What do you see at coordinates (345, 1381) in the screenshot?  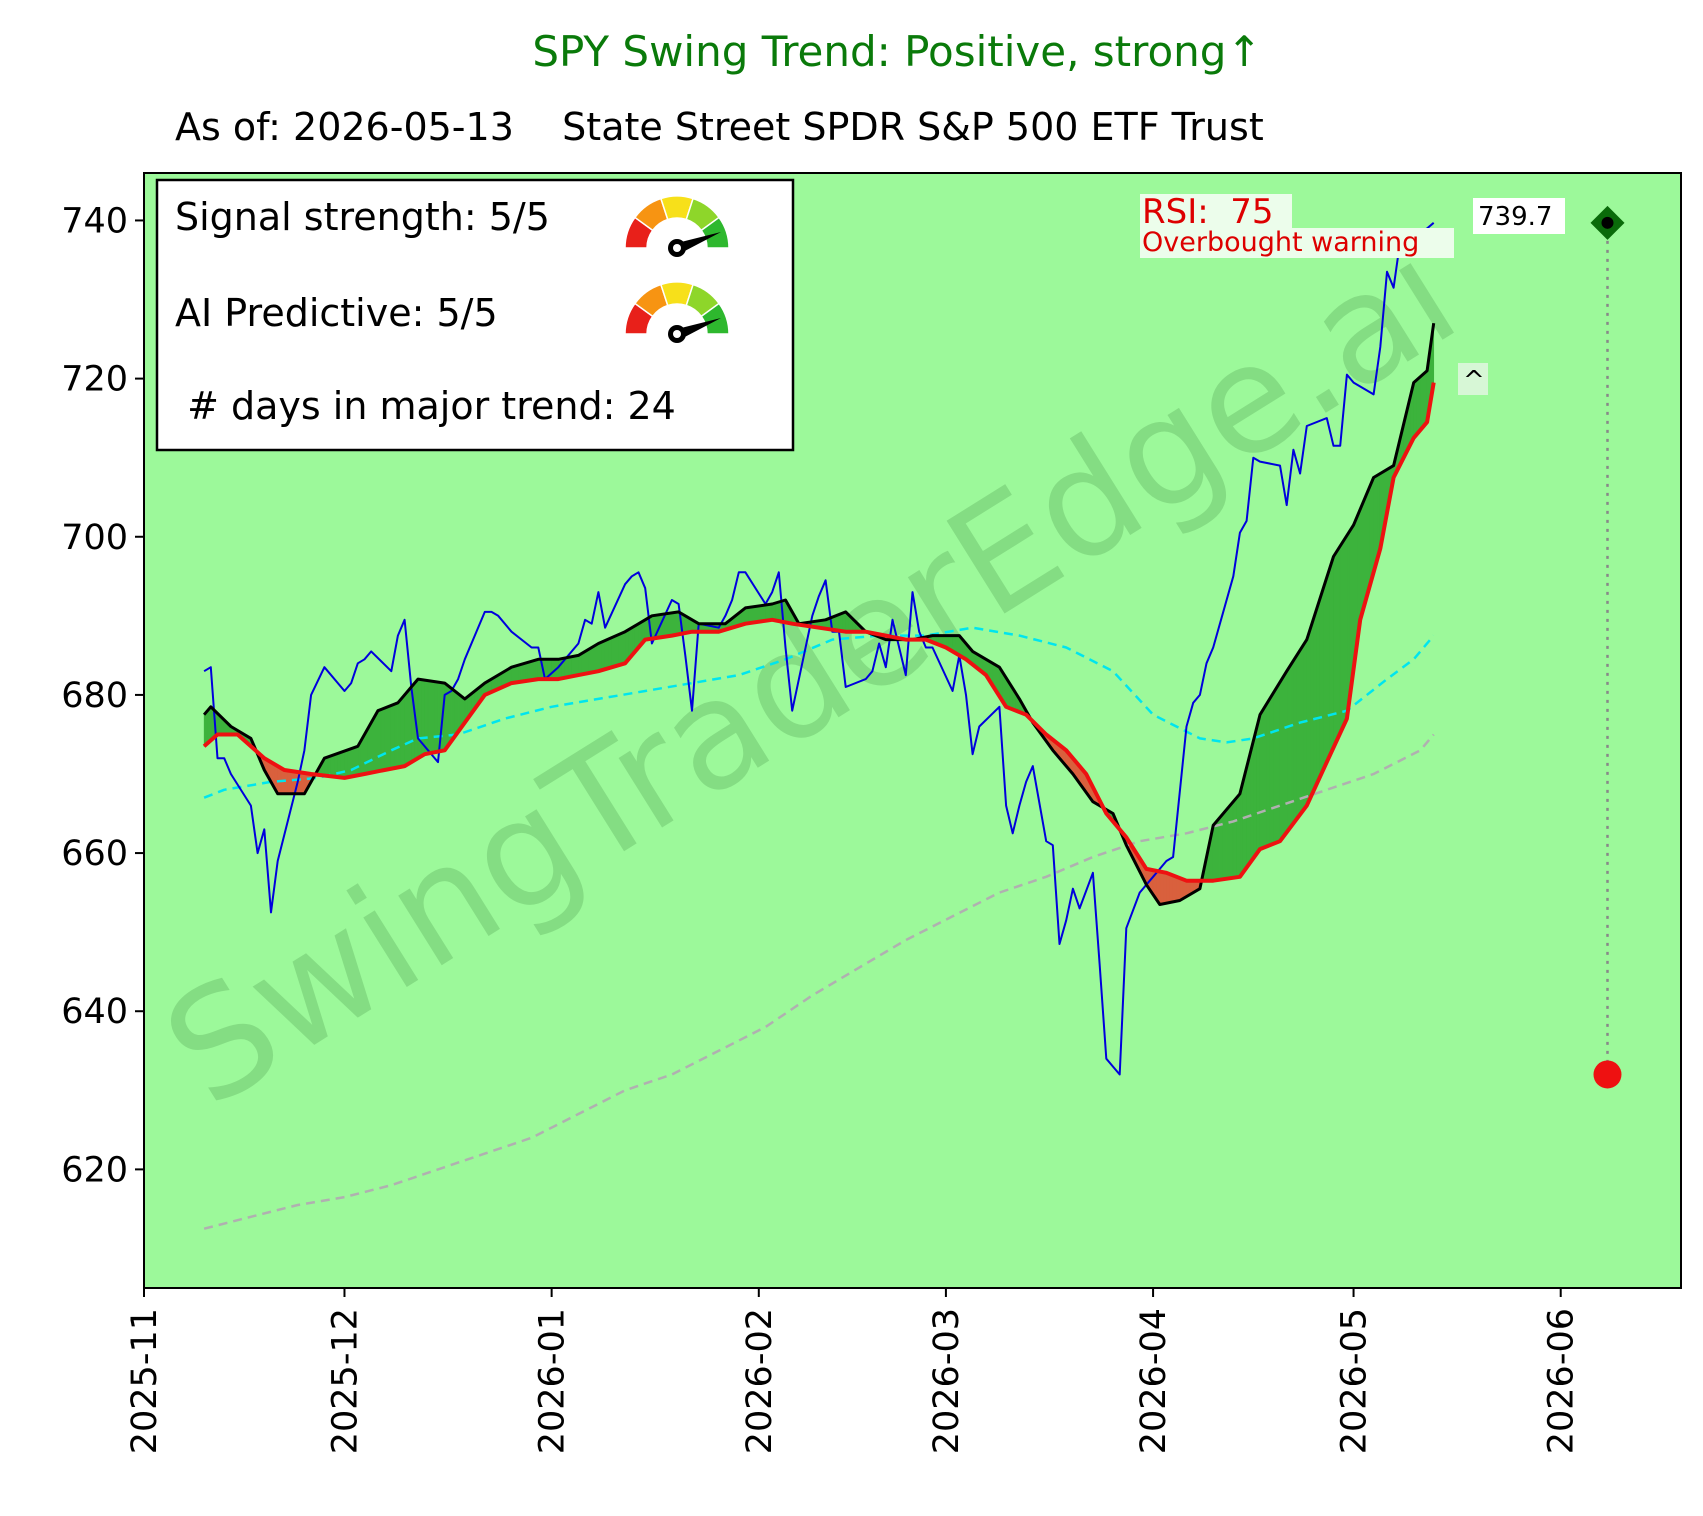 I see `x-tick-label: 2025-12` at bounding box center [345, 1381].